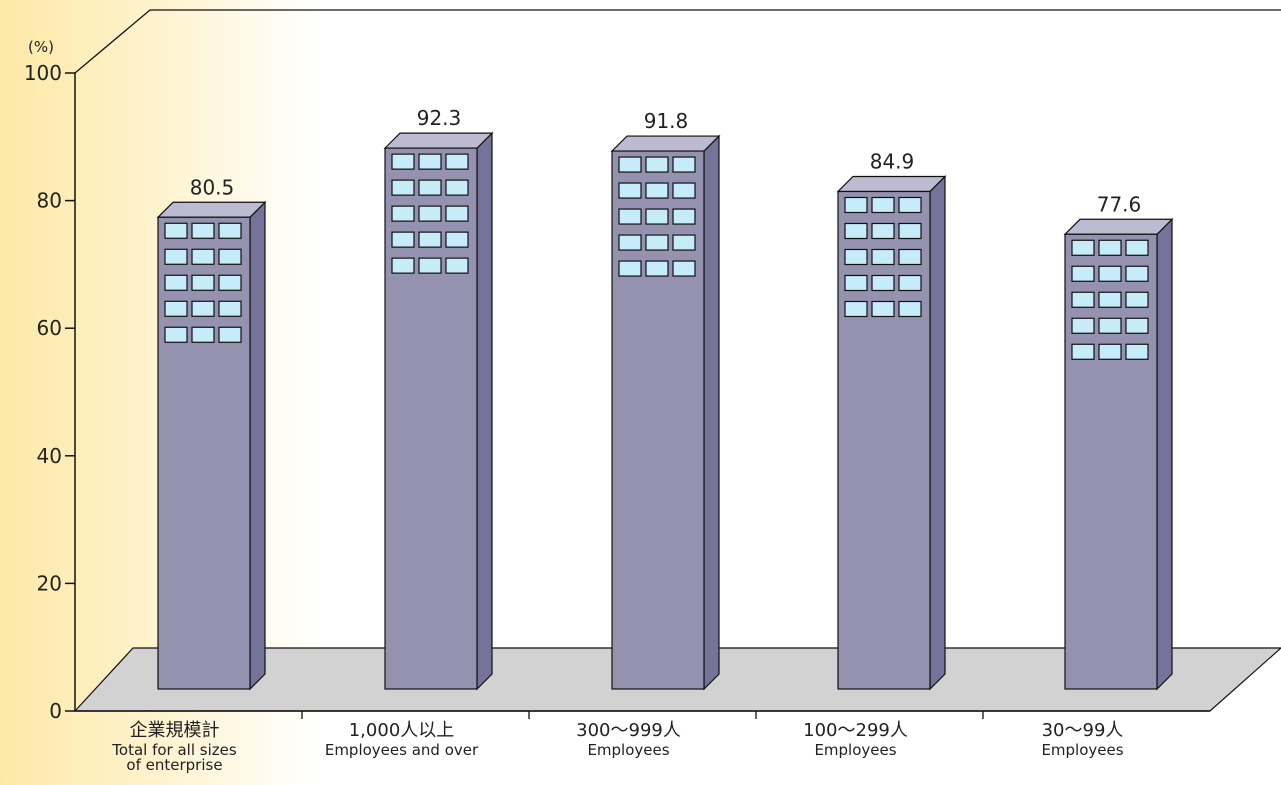  What do you see at coordinates (439, 118) in the screenshot?
I see `data-label-1: 92.3` at bounding box center [439, 118].